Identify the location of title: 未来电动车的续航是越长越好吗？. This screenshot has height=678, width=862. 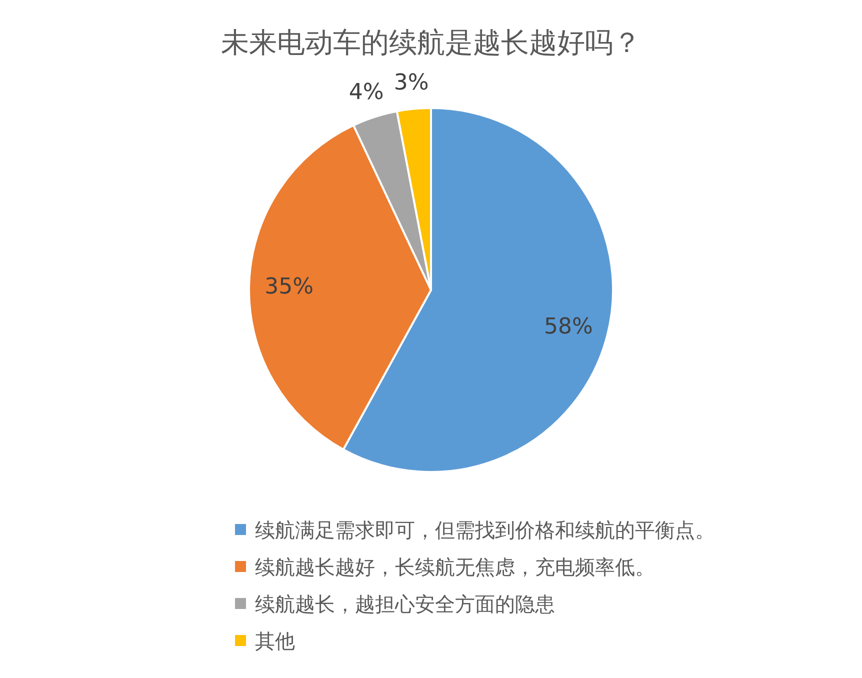
(431, 42).